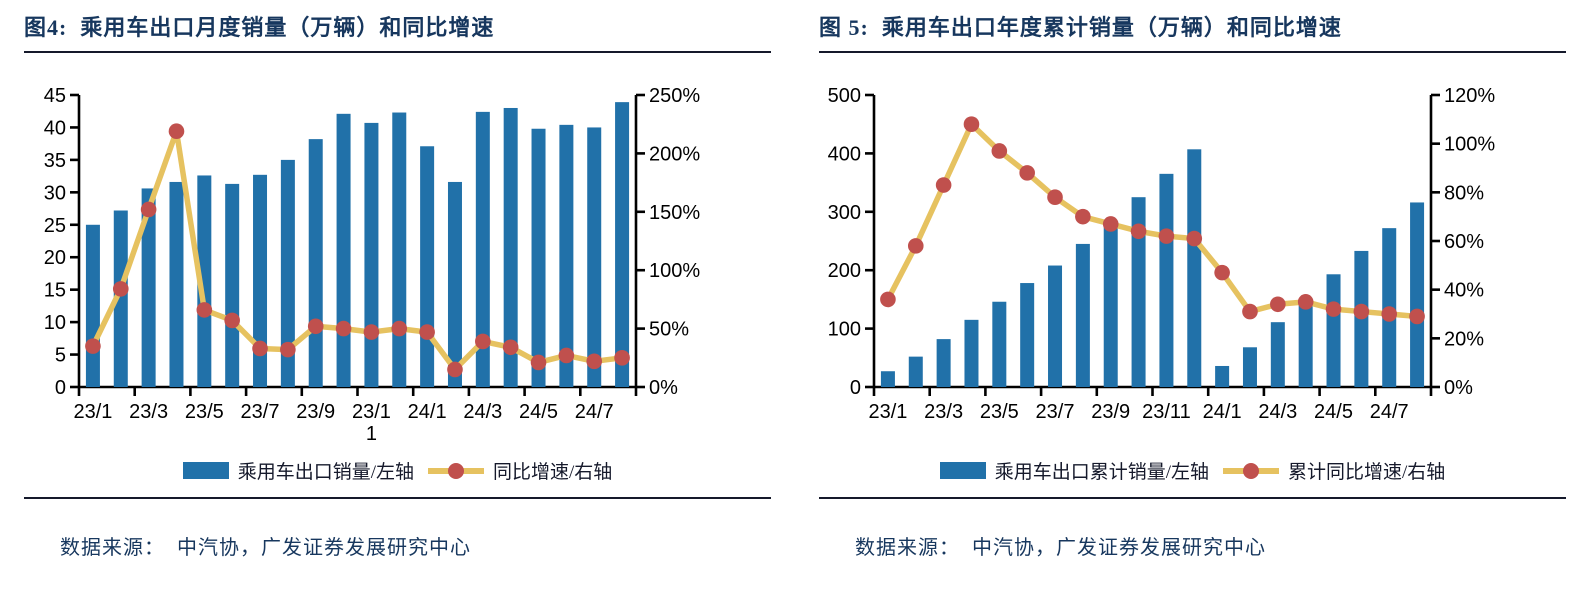 This screenshot has height=595, width=1590. What do you see at coordinates (669, 330) in the screenshot?
I see `right-axis-tick-label: 50%` at bounding box center [669, 330].